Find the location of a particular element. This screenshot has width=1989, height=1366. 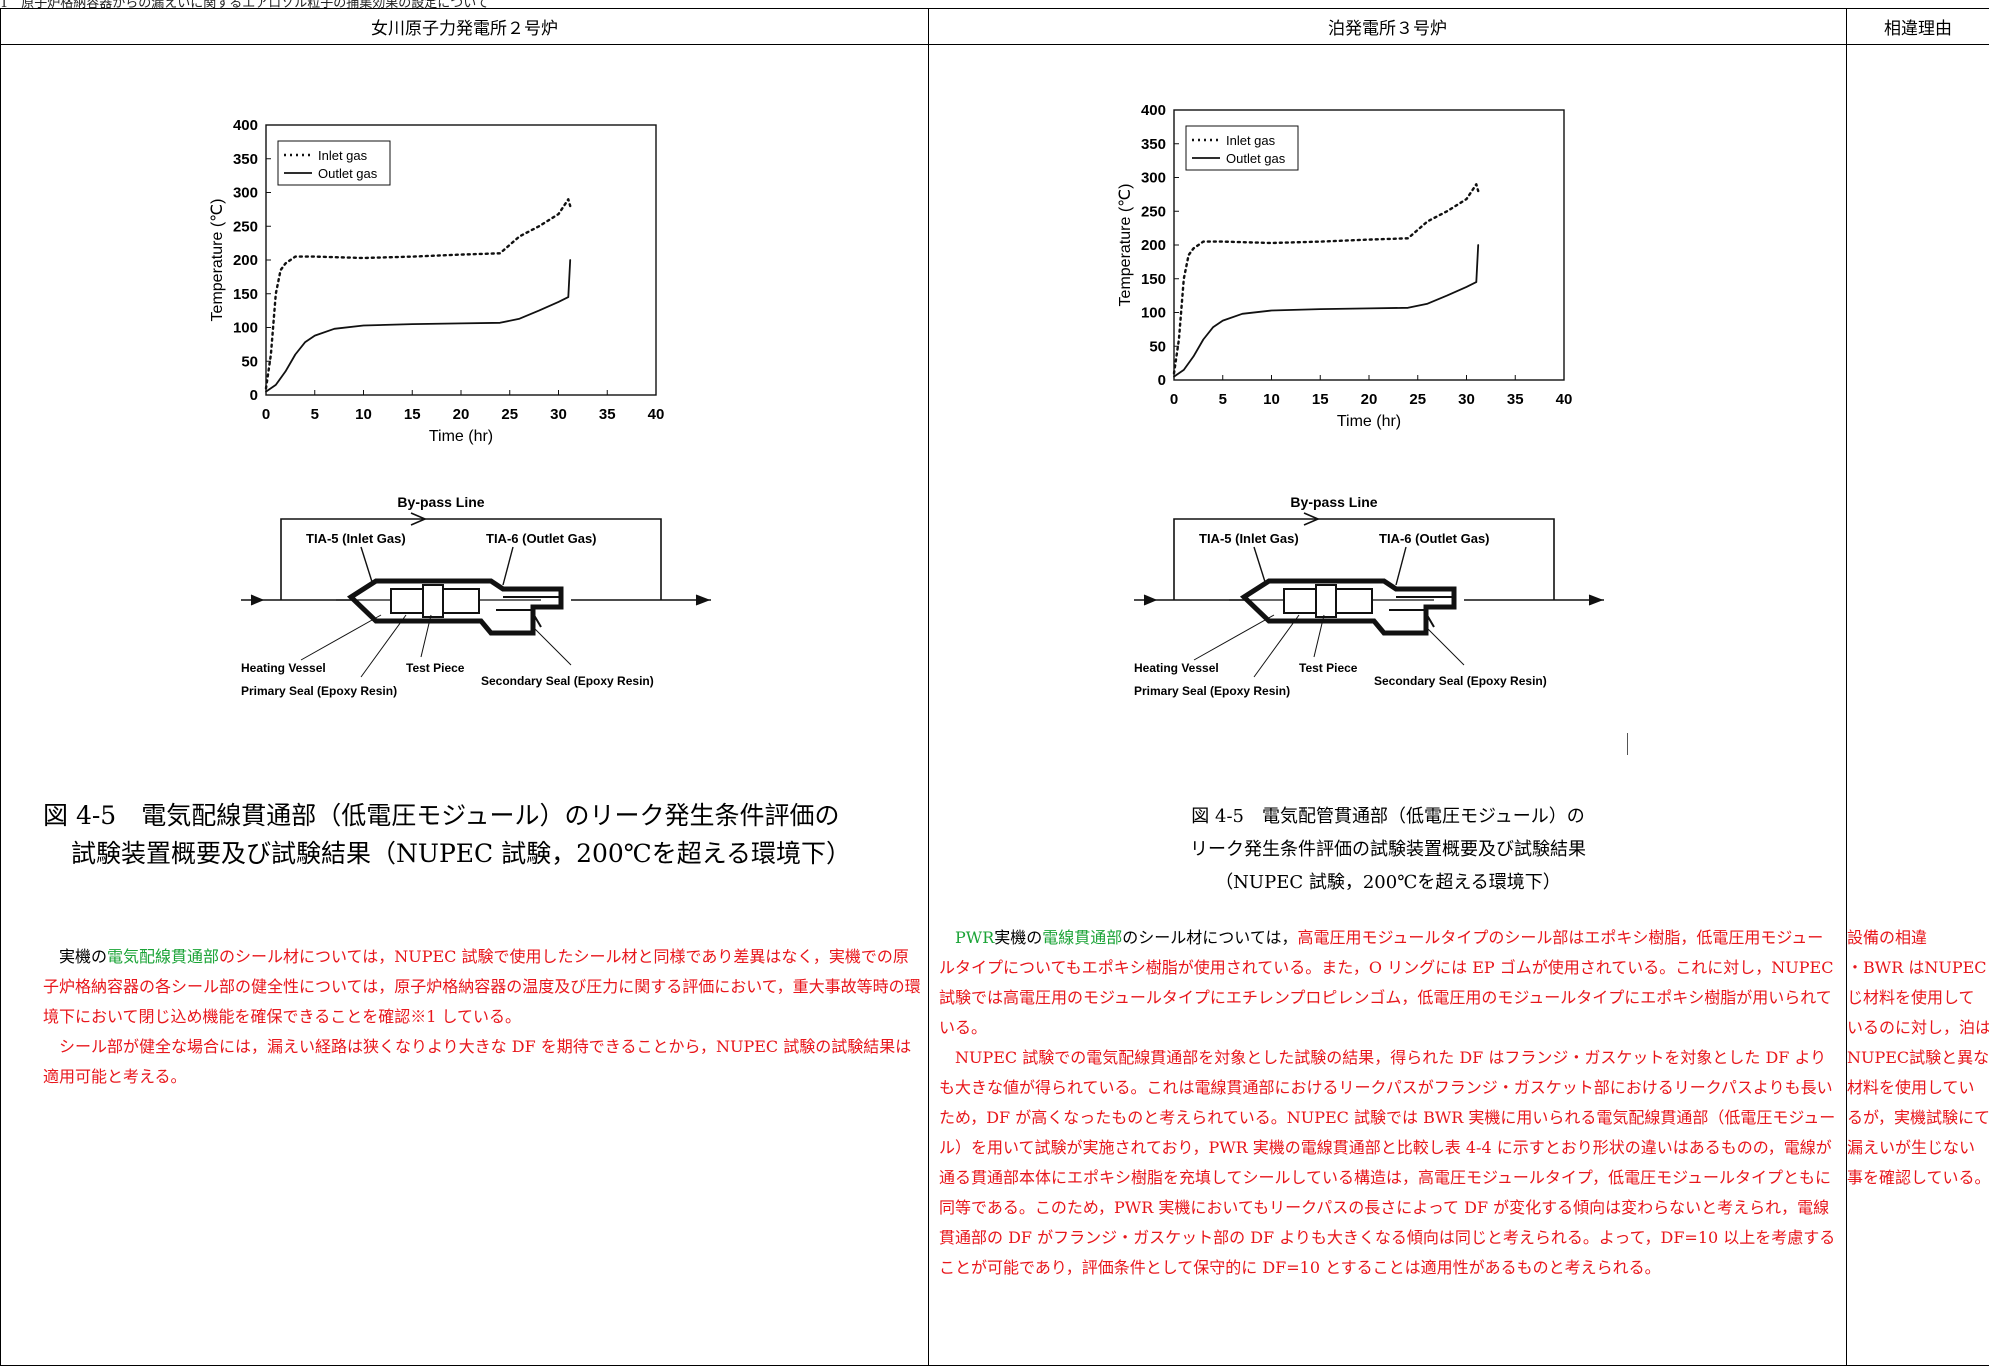

reason-line: 漏えいが生じない is located at coordinates (1918, 1148).